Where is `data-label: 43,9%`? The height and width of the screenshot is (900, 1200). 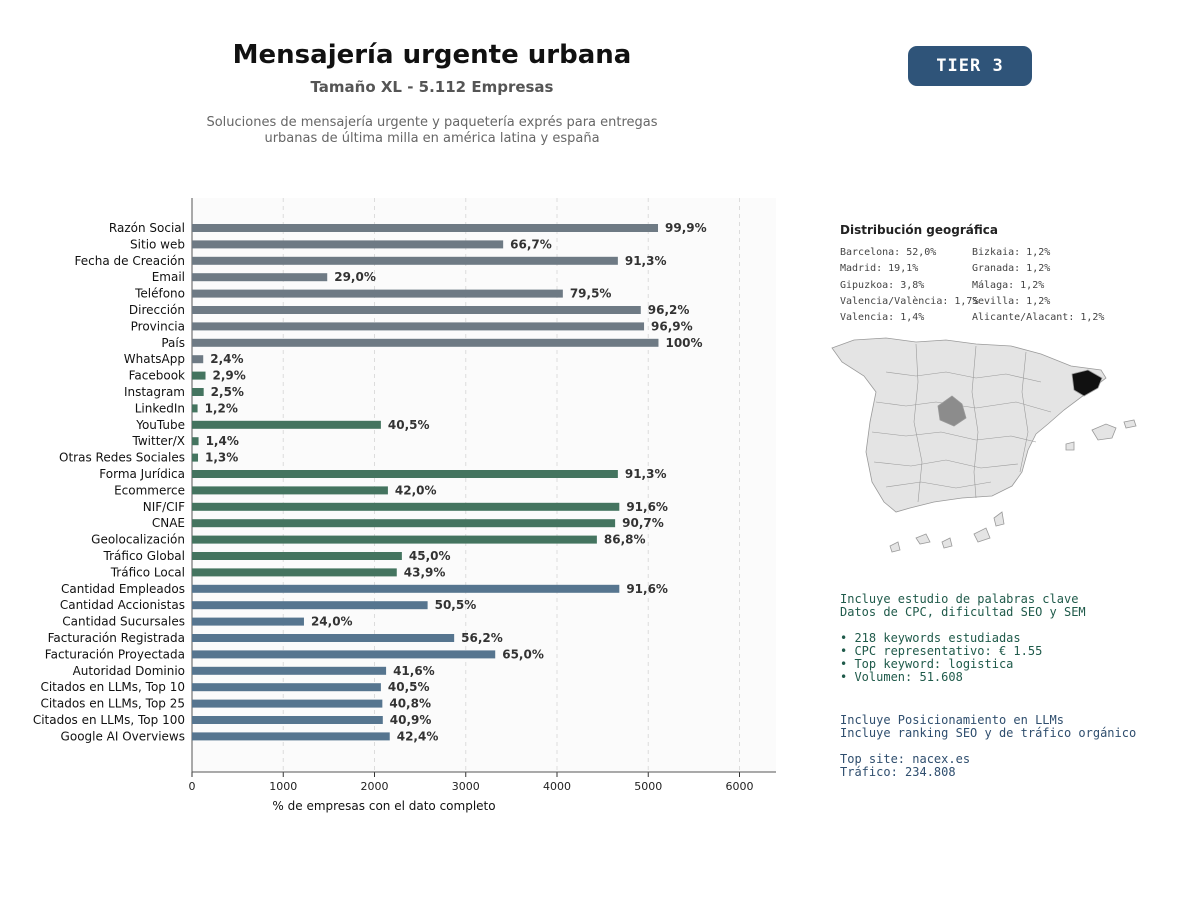 data-label: 43,9% is located at coordinates (425, 572).